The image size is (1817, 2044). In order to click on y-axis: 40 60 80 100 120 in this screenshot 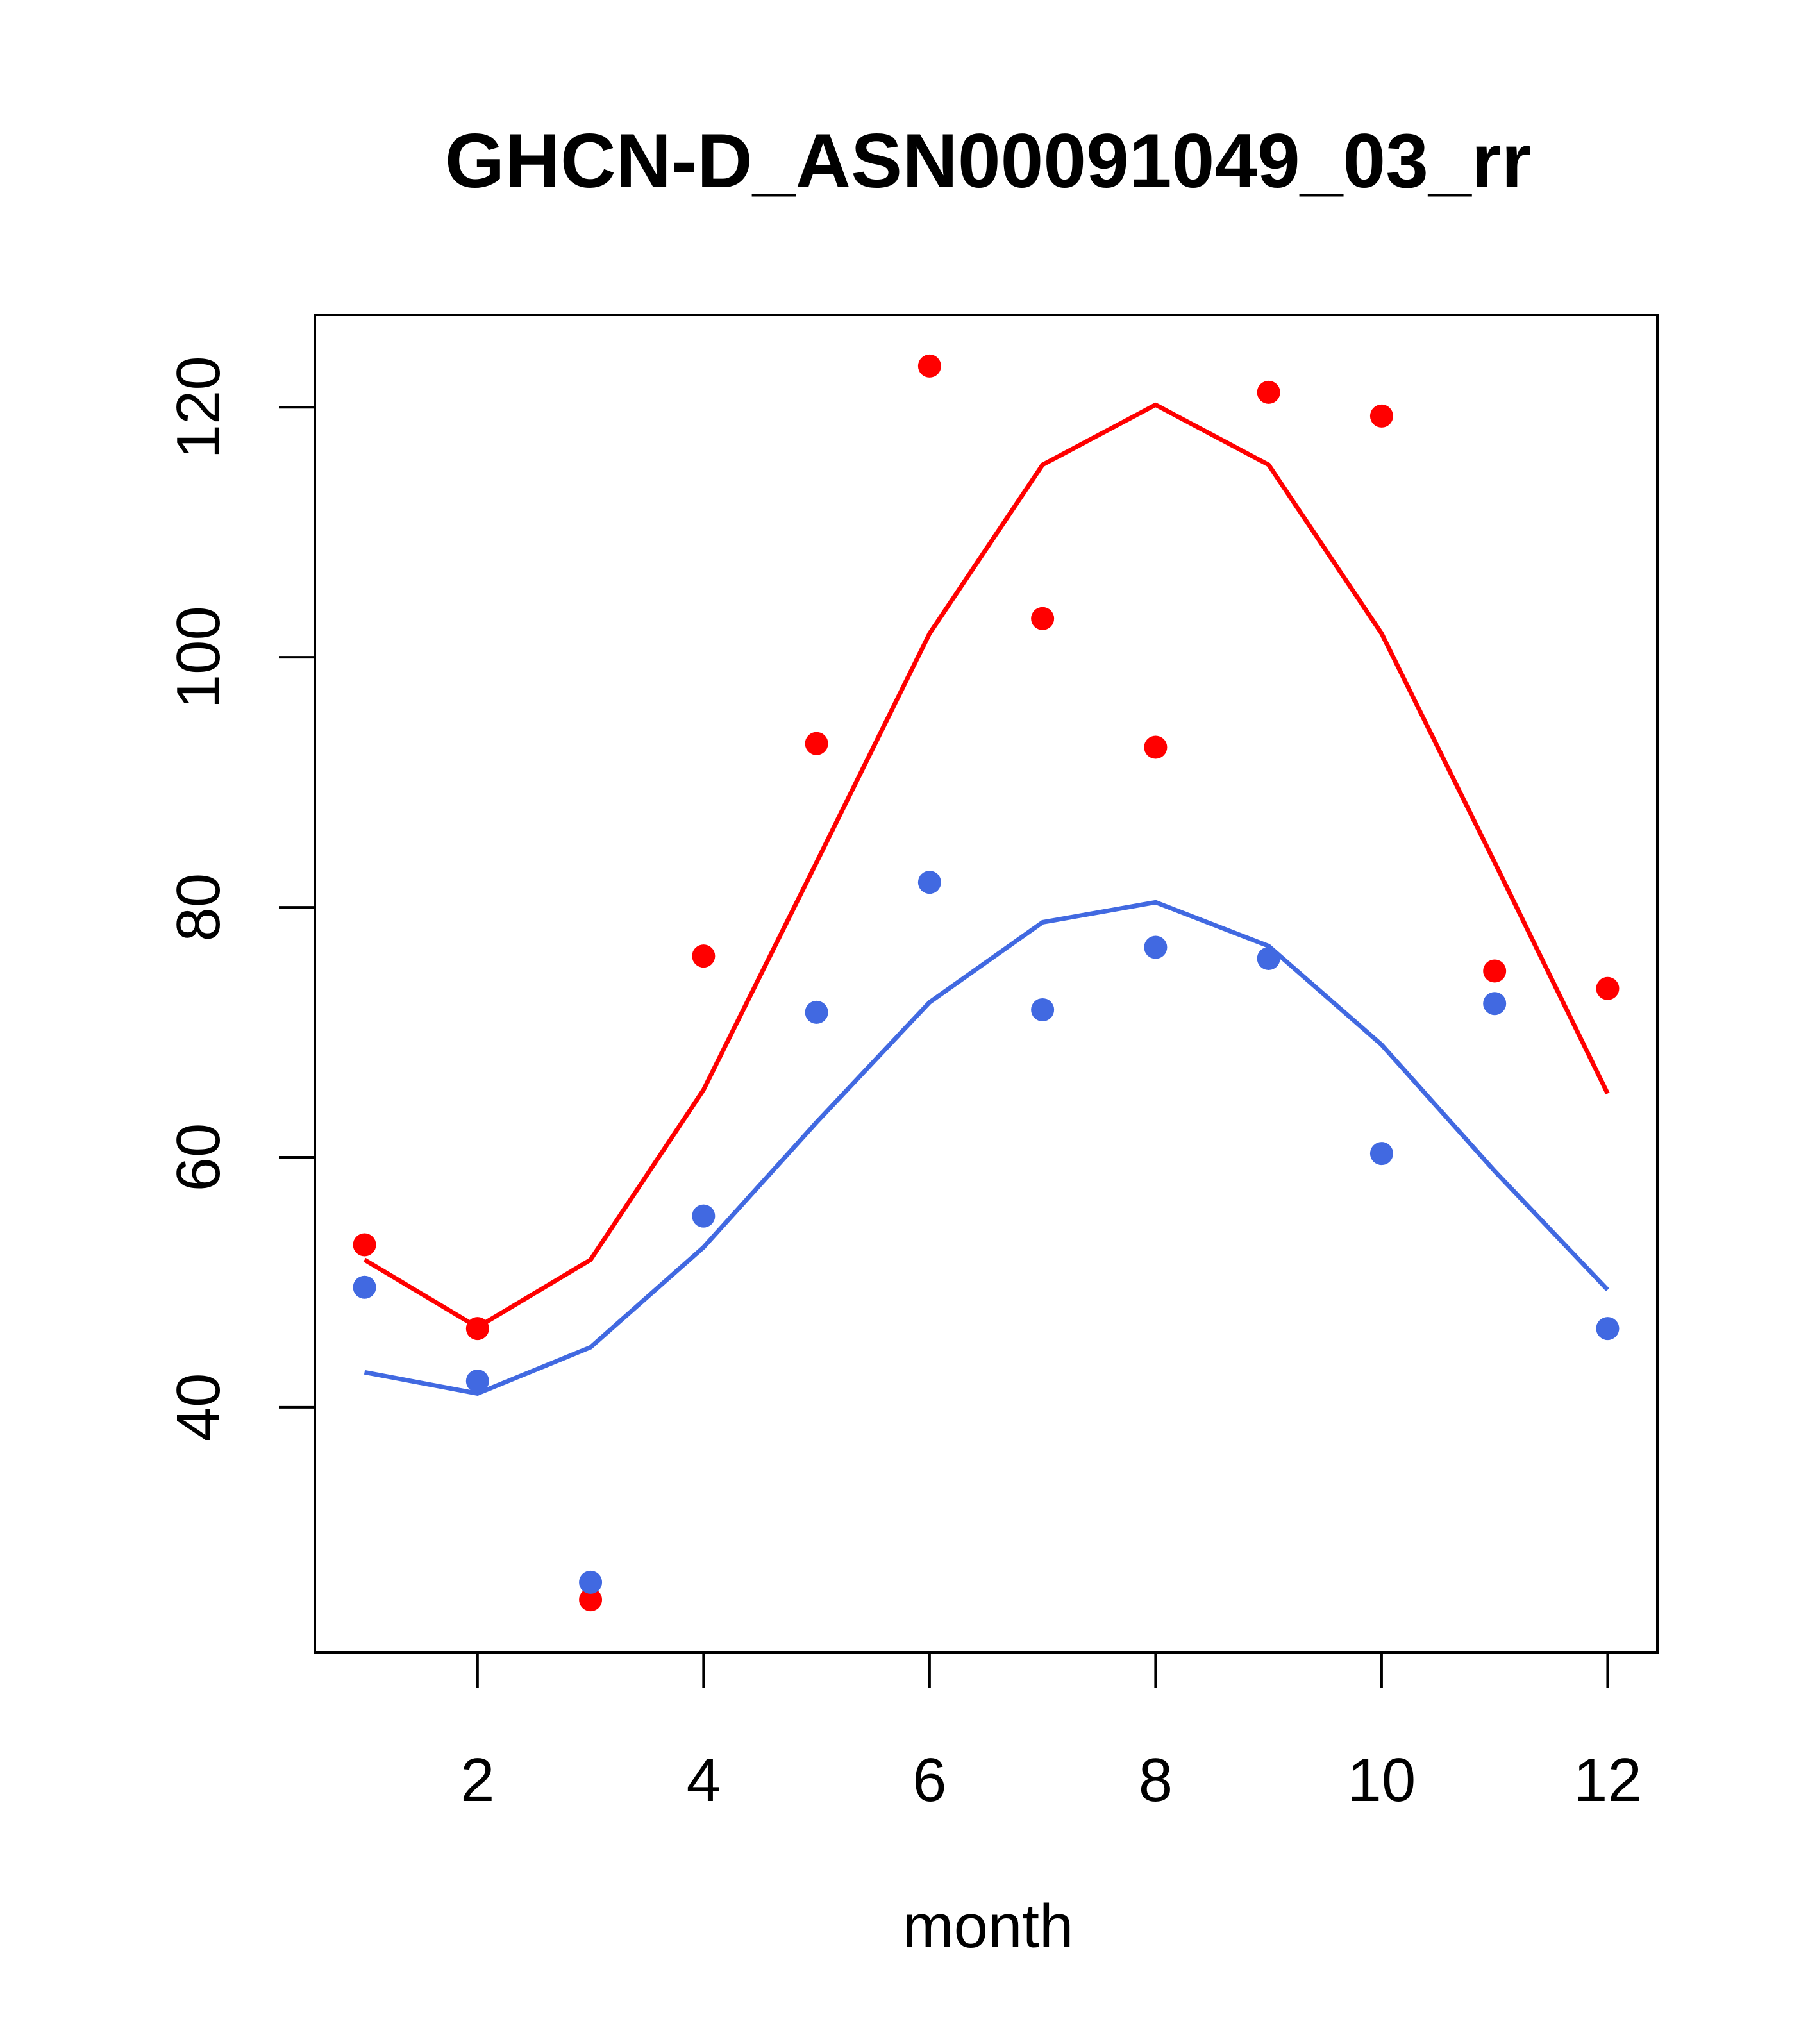, I will do `click(240, 899)`.